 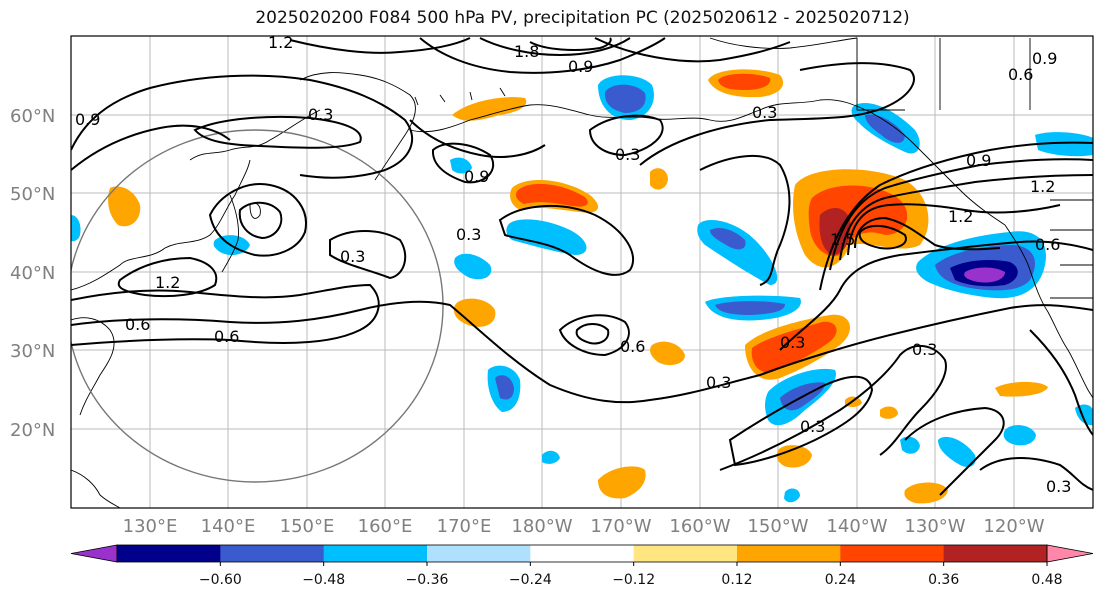 What do you see at coordinates (32, 273) in the screenshot?
I see `latitude-labels: 60°N 50°N 40°N 30°N 20°N` at bounding box center [32, 273].